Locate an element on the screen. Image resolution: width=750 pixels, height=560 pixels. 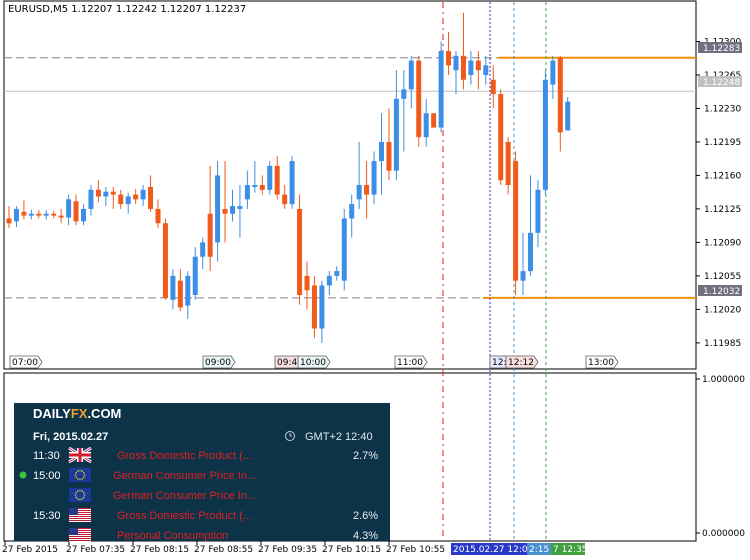
clock-icon is located at coordinates (290, 436).